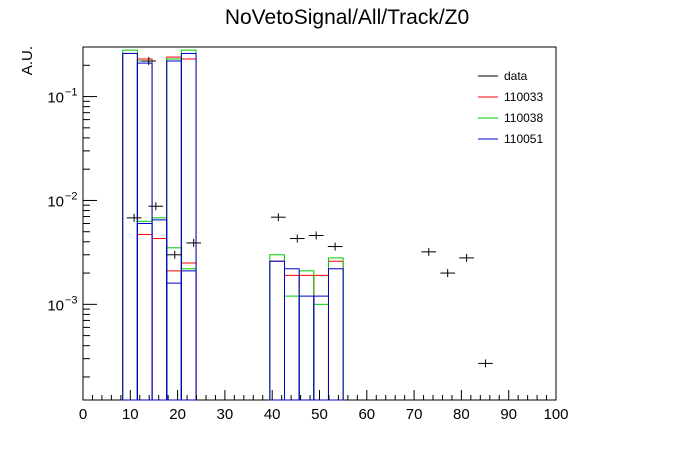  I want to click on legend-item-110051: 110051, so click(510, 139).